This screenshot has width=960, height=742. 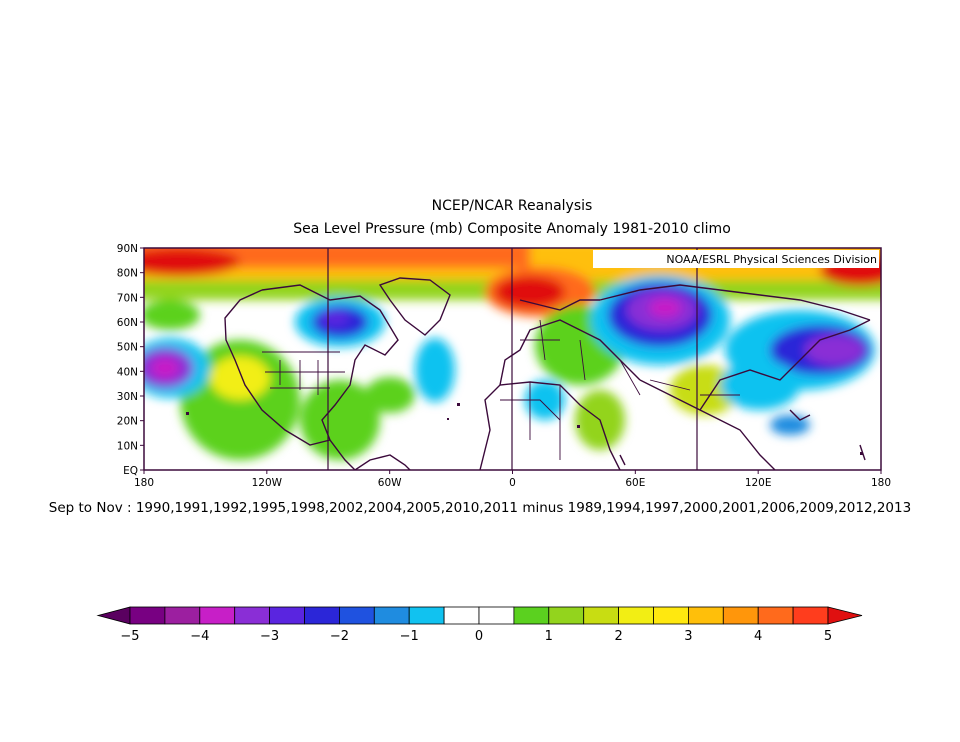 I want to click on borders, so click(x=501, y=389).